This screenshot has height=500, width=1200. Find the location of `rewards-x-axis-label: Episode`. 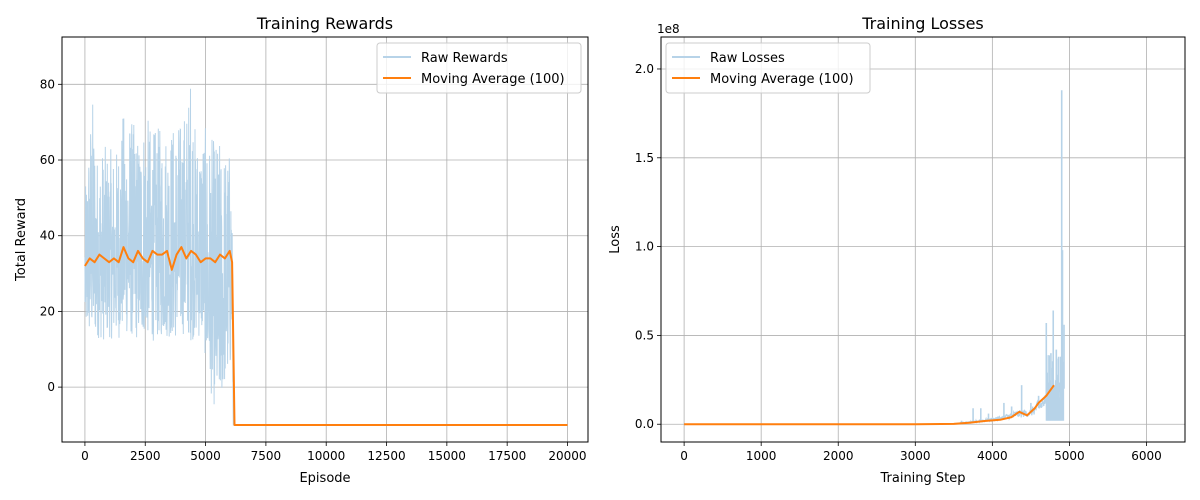

rewards-x-axis-label: Episode is located at coordinates (324, 478).